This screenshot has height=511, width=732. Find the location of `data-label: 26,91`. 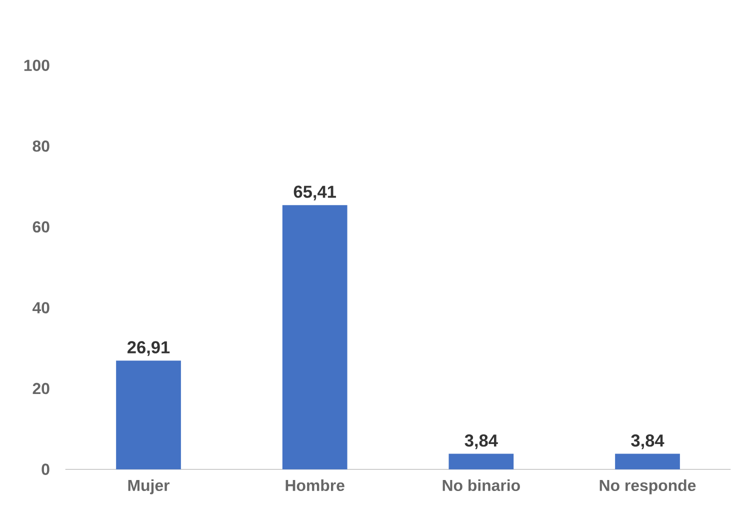

data-label: 26,91 is located at coordinates (149, 348).